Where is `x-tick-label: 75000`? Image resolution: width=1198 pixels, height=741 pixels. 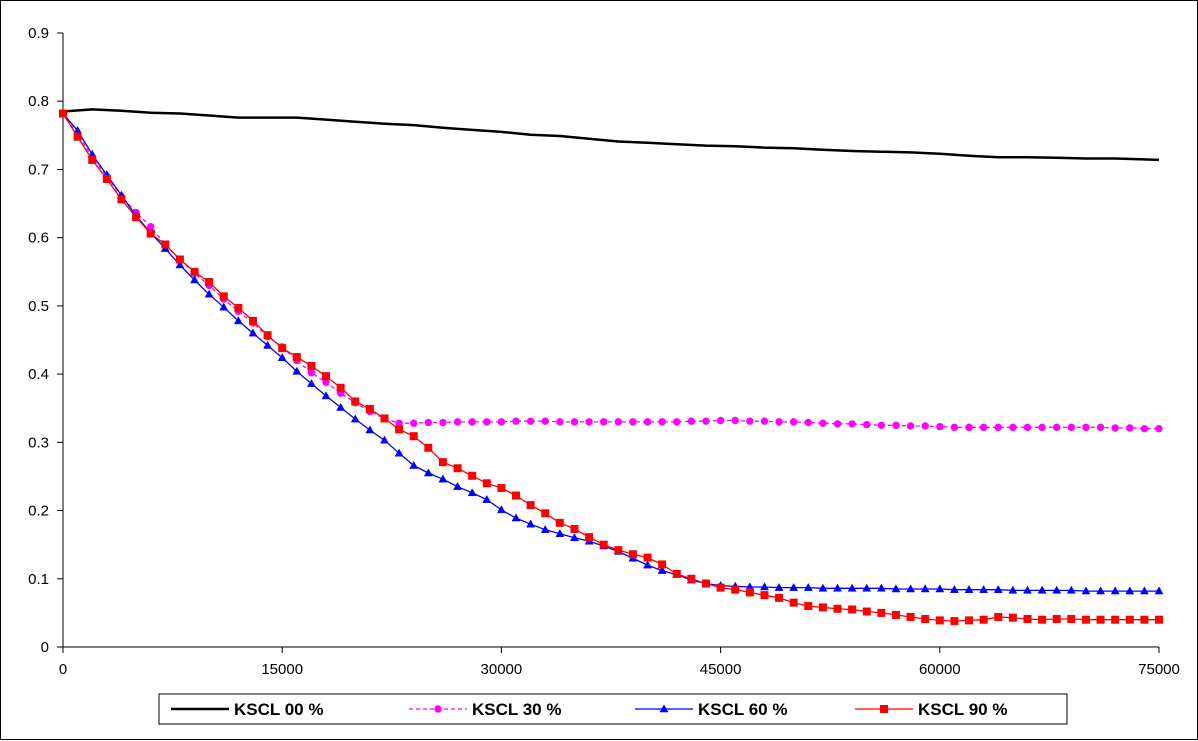
x-tick-label: 75000 is located at coordinates (1159, 669).